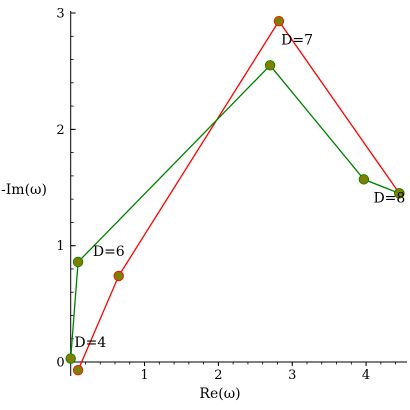  What do you see at coordinates (297, 40) in the screenshot?
I see `point-annotation: D=7` at bounding box center [297, 40].